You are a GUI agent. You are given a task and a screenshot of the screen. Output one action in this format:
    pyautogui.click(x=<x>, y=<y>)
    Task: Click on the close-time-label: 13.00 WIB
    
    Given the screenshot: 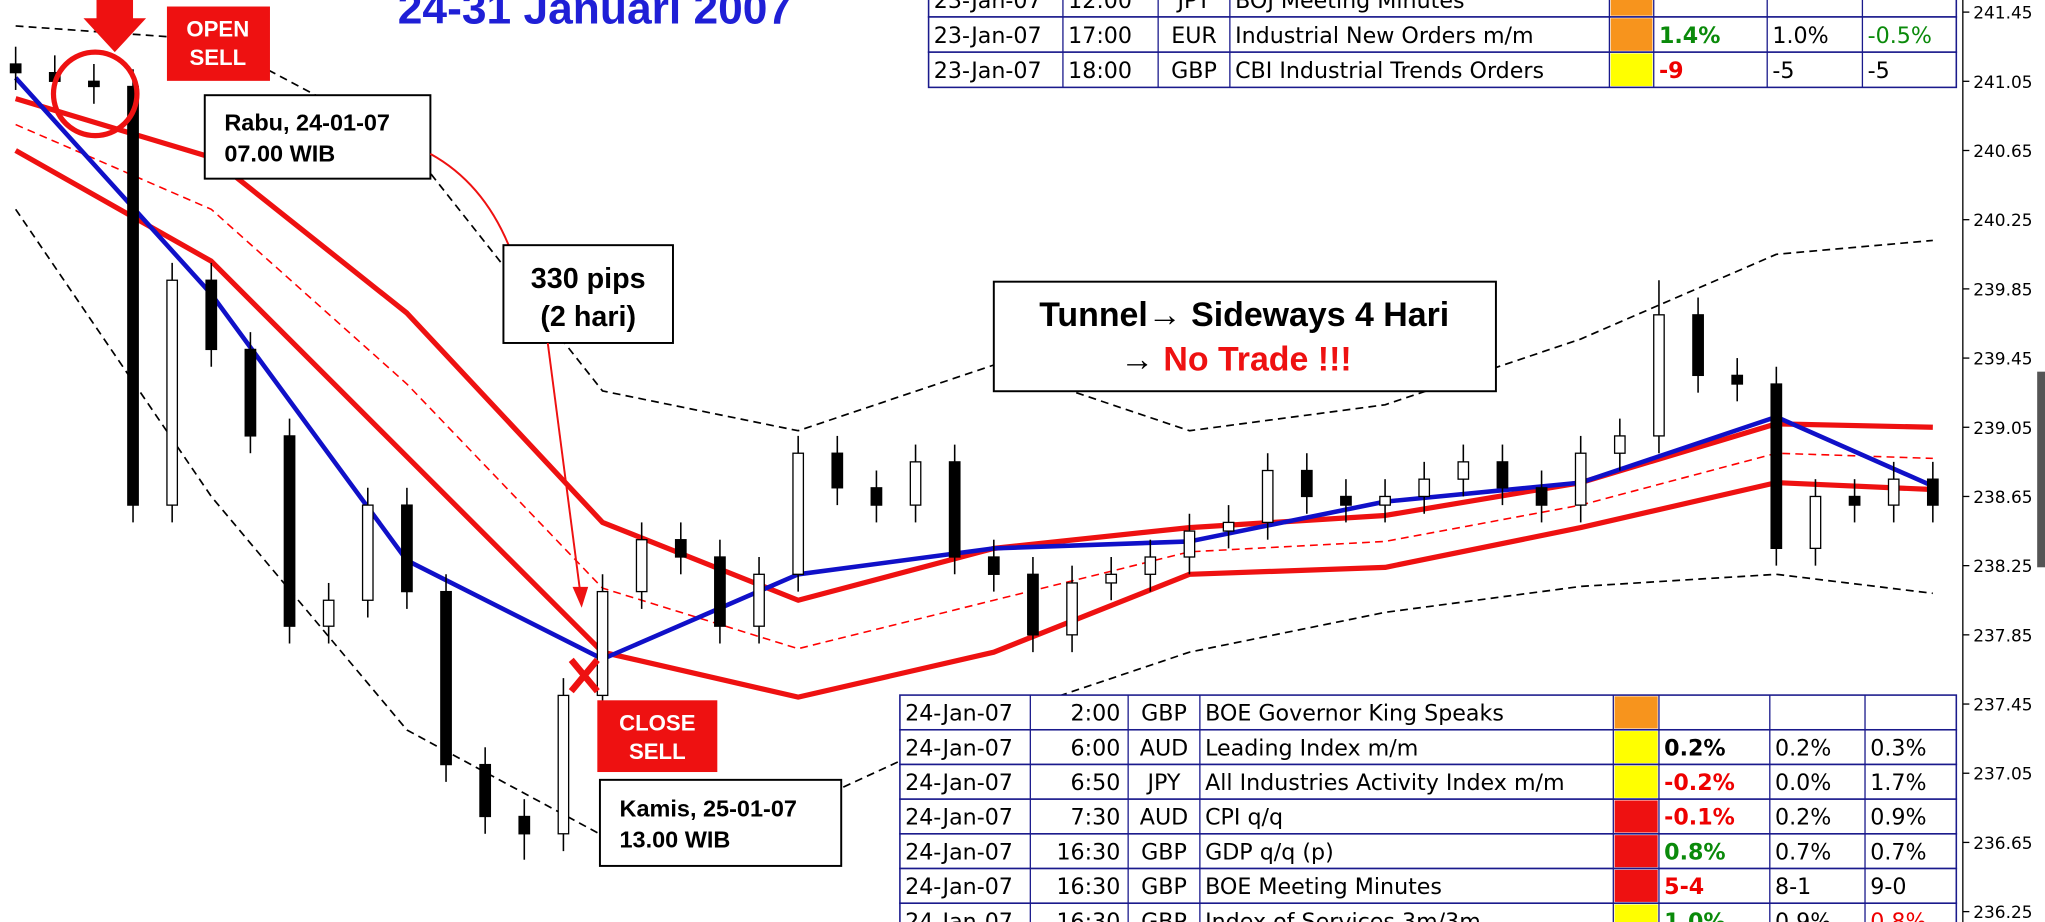 What is the action you would take?
    pyautogui.click(x=674, y=840)
    